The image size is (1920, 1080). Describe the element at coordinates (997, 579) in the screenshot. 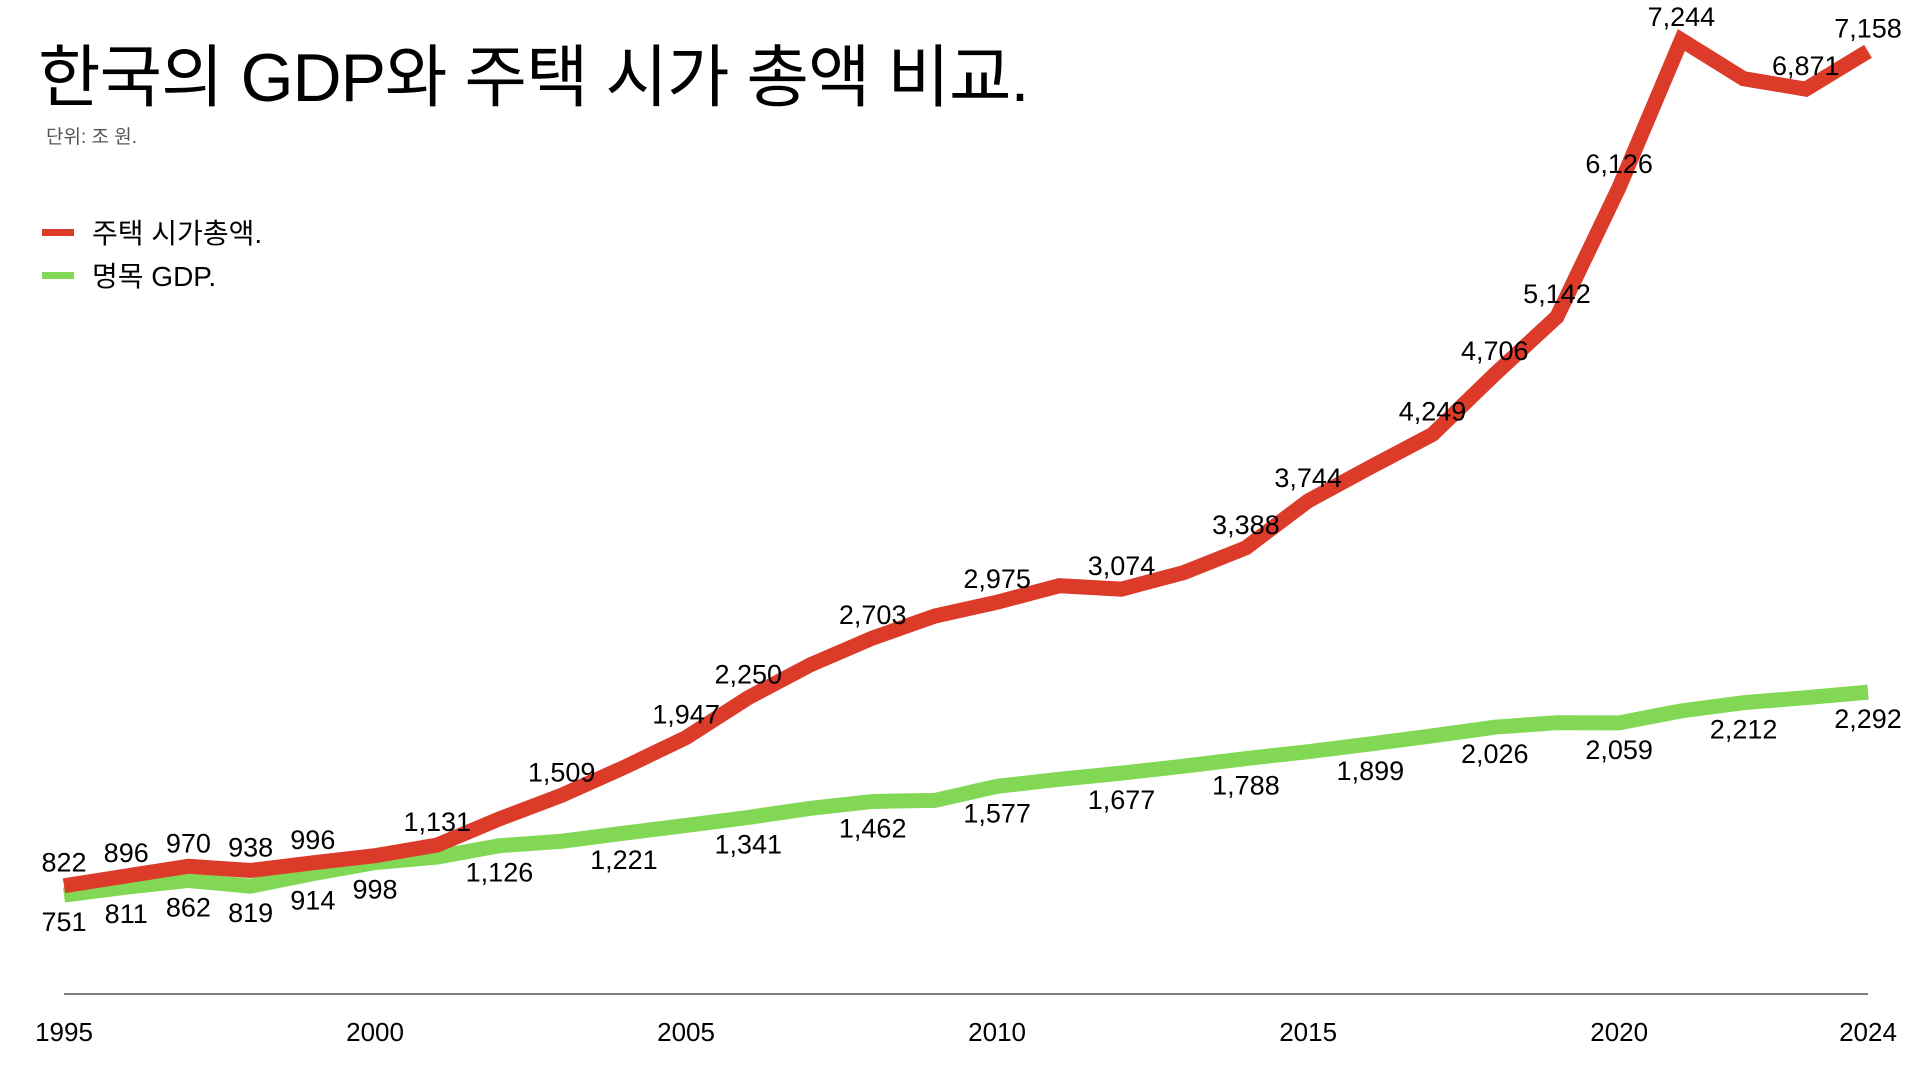

I see `housing-data-label: 2,975` at that location.